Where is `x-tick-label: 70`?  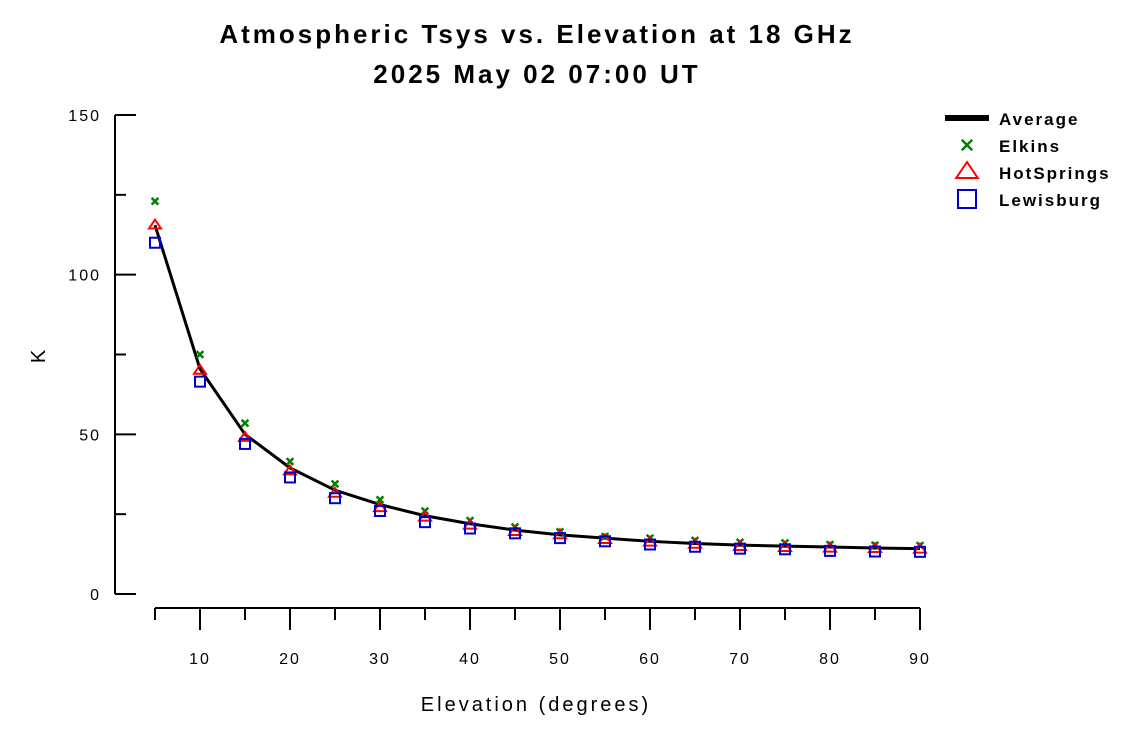 x-tick-label: 70 is located at coordinates (740, 659).